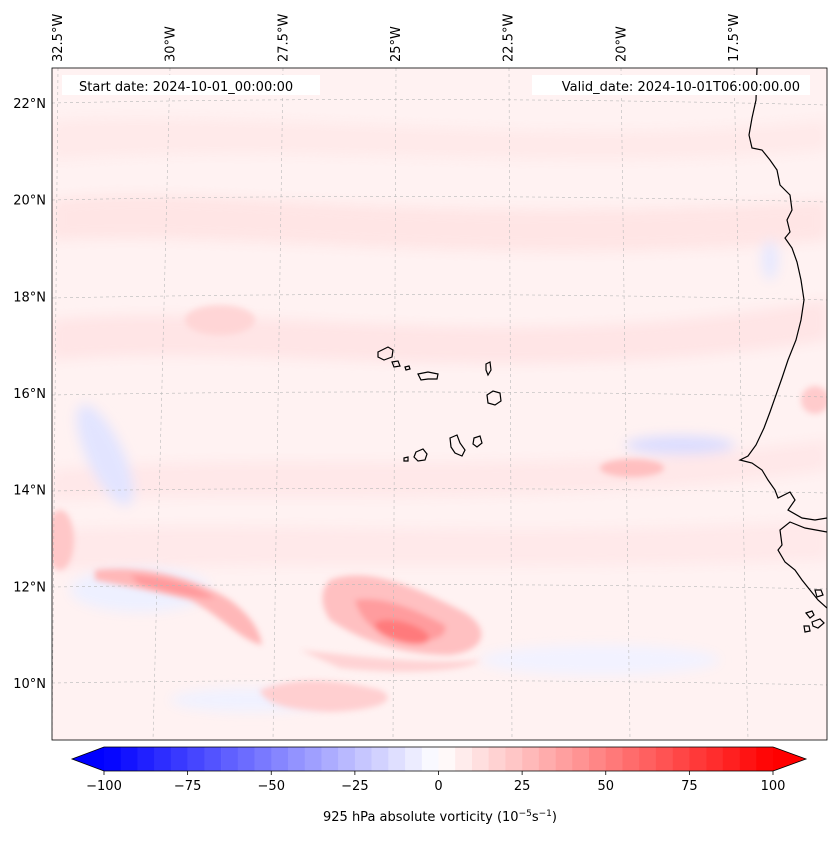 This screenshot has width=837, height=843. I want to click on meridian-20w, so click(625, 404).